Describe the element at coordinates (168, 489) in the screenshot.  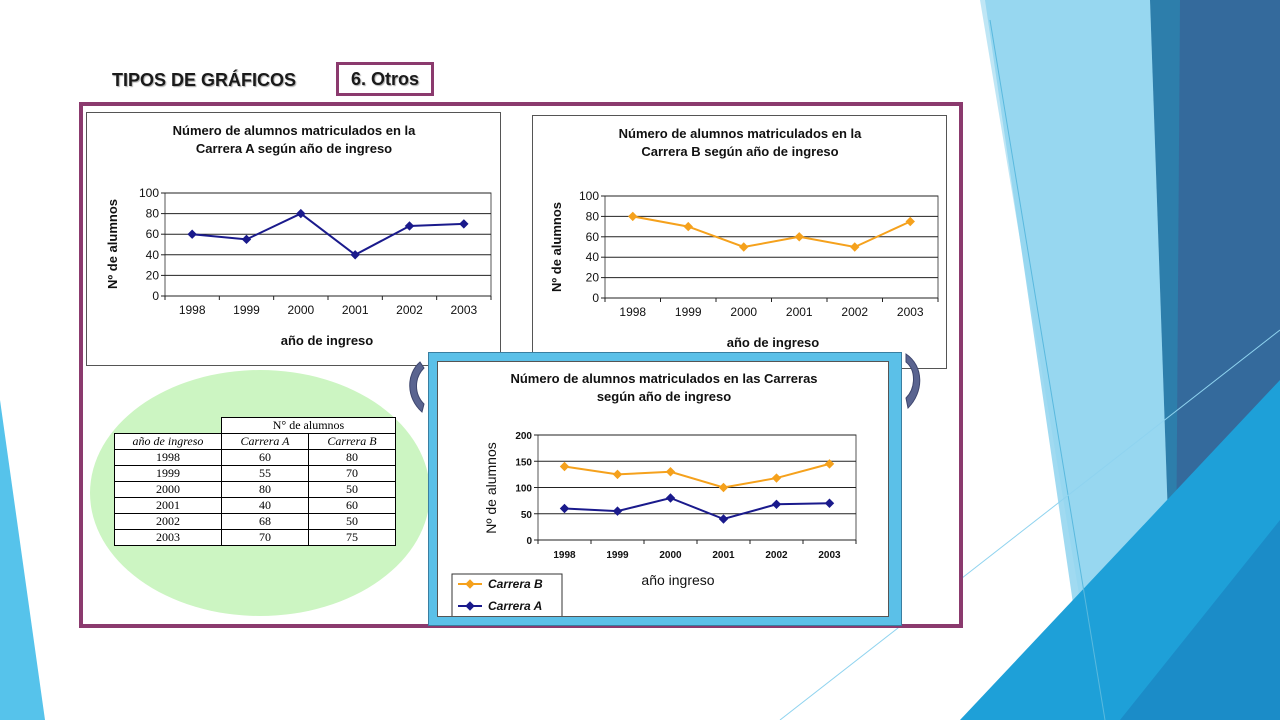
I see `table-cell: 2000` at that location.